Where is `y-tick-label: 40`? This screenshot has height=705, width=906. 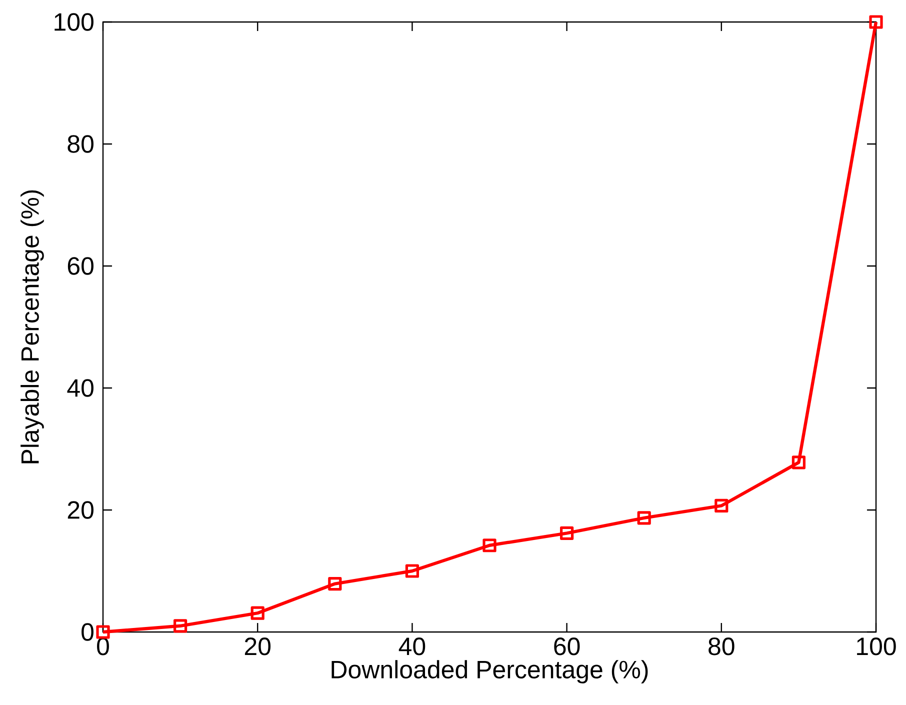 y-tick-label: 40 is located at coordinates (80, 388).